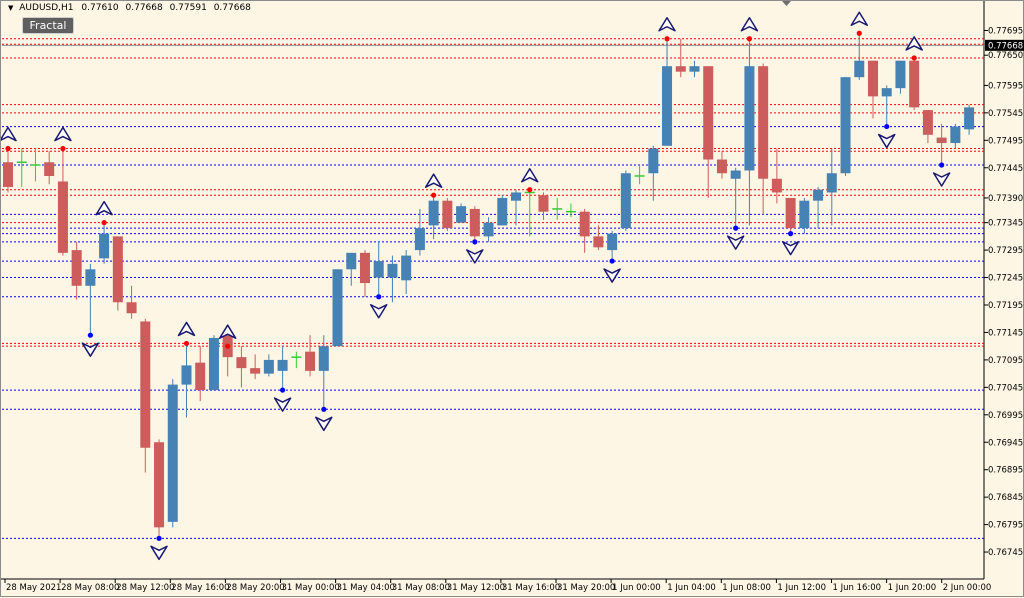  Describe the element at coordinates (1005, 498) in the screenshot. I see `price-tick-label: 0.76845` at that location.